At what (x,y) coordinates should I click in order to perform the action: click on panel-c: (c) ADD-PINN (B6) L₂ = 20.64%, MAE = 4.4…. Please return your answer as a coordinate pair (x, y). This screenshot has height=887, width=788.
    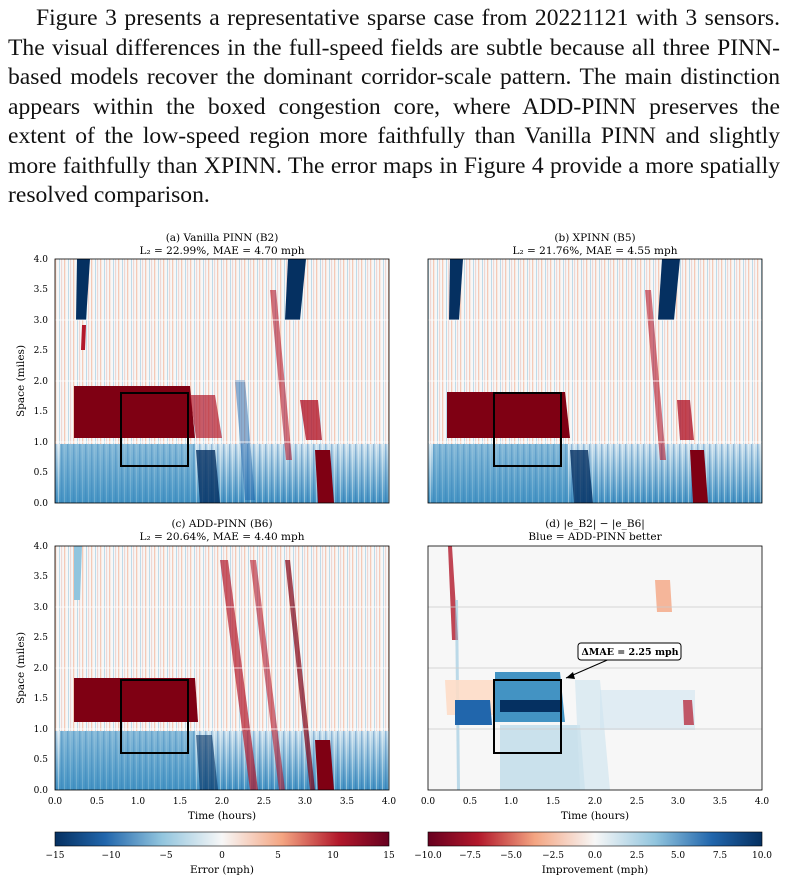
    Looking at the image, I should click on (222, 654).